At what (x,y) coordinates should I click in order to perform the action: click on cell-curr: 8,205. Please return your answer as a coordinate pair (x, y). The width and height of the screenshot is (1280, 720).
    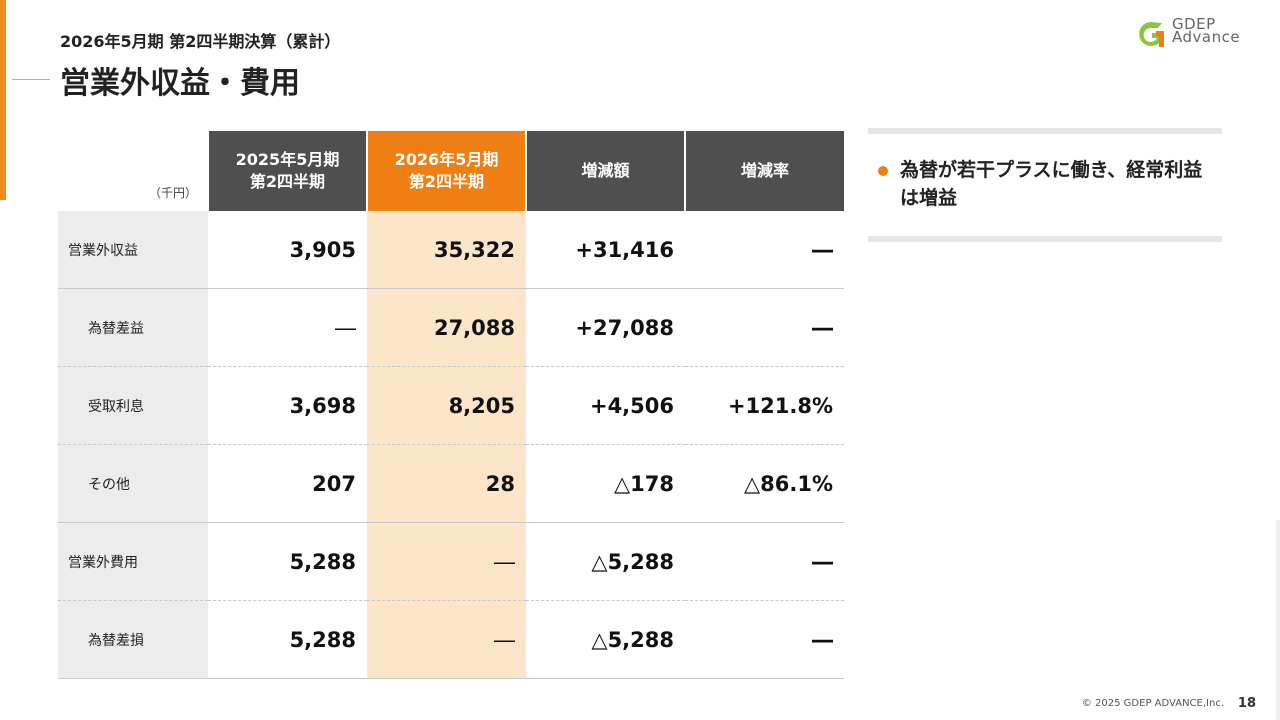
    Looking at the image, I should click on (446, 405).